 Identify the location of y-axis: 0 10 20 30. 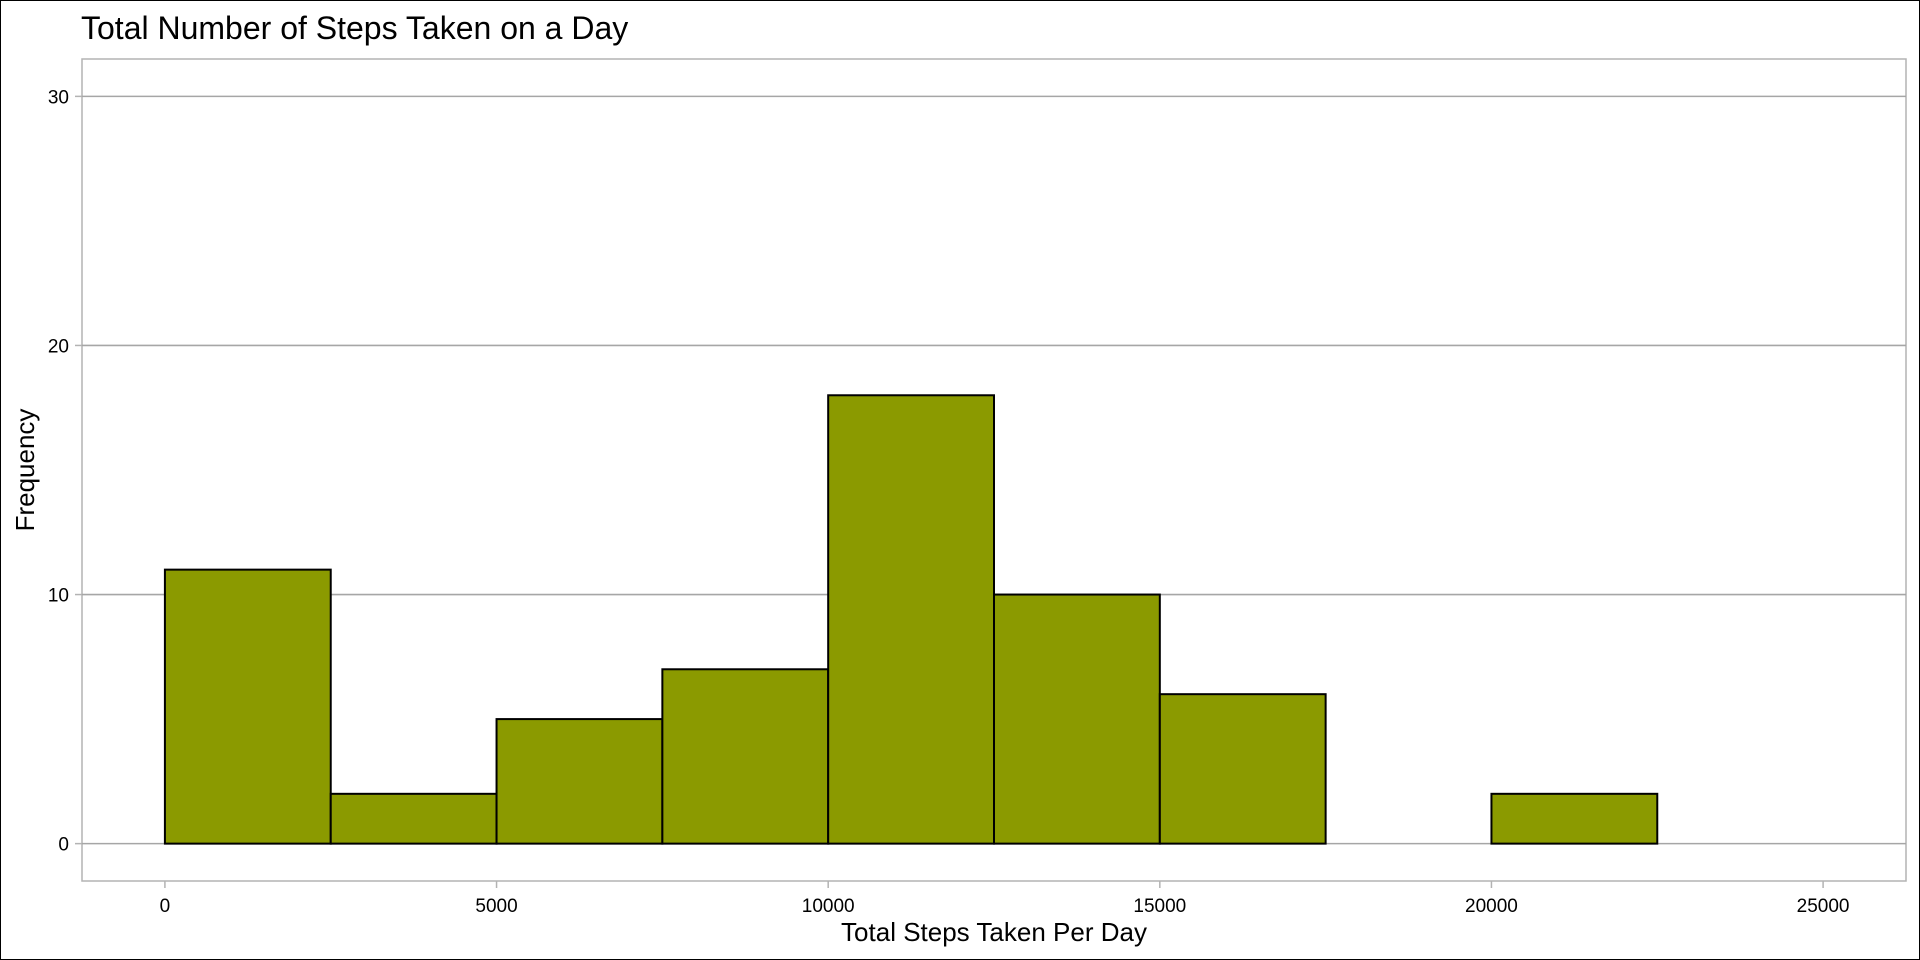
(65, 471).